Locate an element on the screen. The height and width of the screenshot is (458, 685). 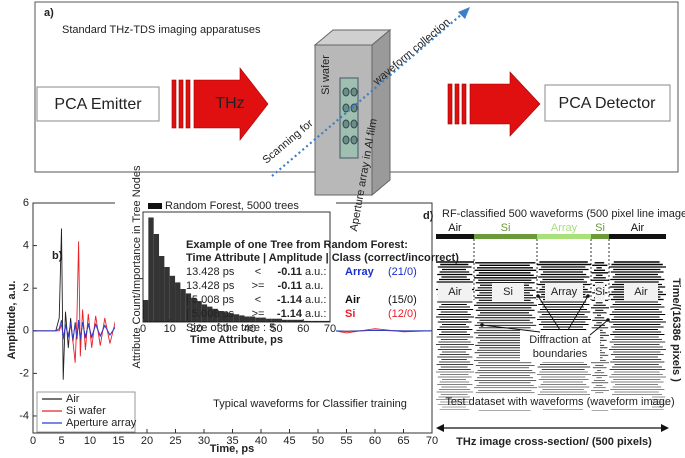
image-label: Si is located at coordinates (508, 292).